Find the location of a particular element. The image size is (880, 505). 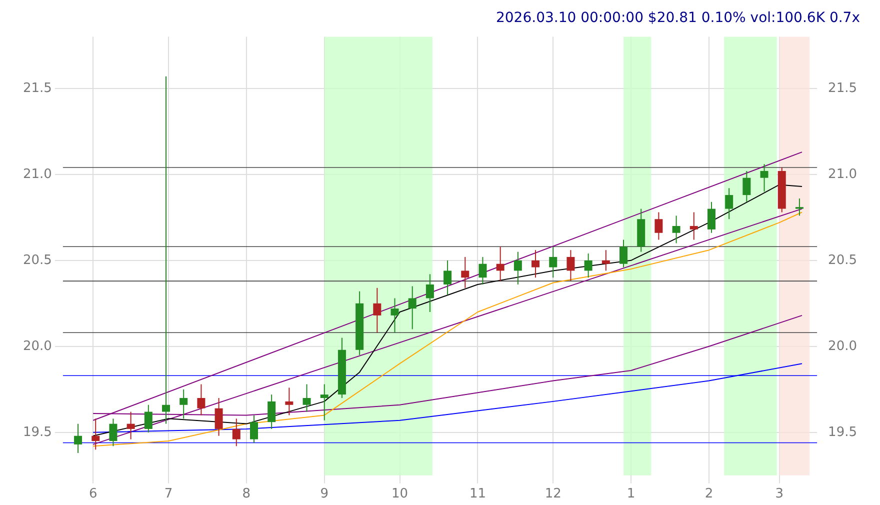

y-tick-label: 21.5 is located at coordinates (37, 88).